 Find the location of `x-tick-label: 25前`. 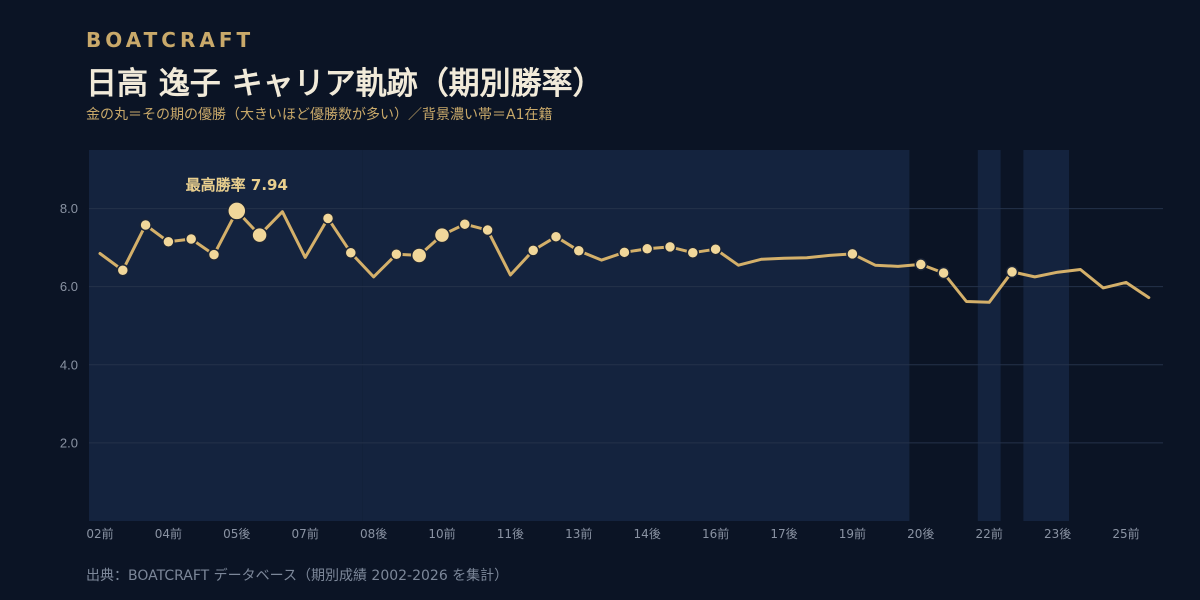

x-tick-label: 25前 is located at coordinates (1125, 533).